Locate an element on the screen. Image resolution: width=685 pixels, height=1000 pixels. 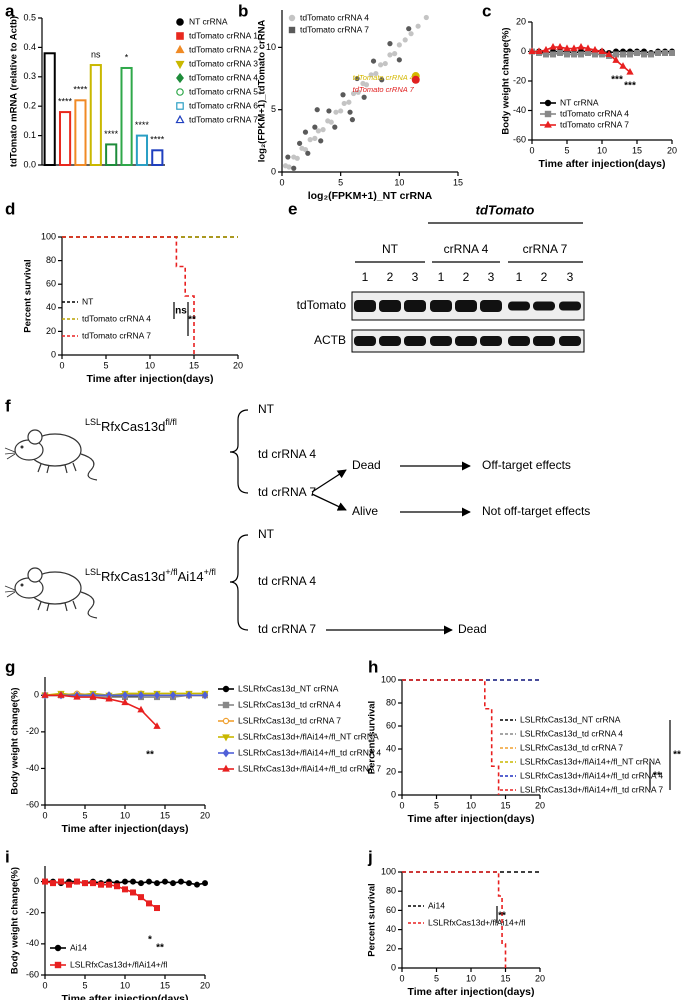
y-axis-label: Percent survival is located at coordinates (372, 919).